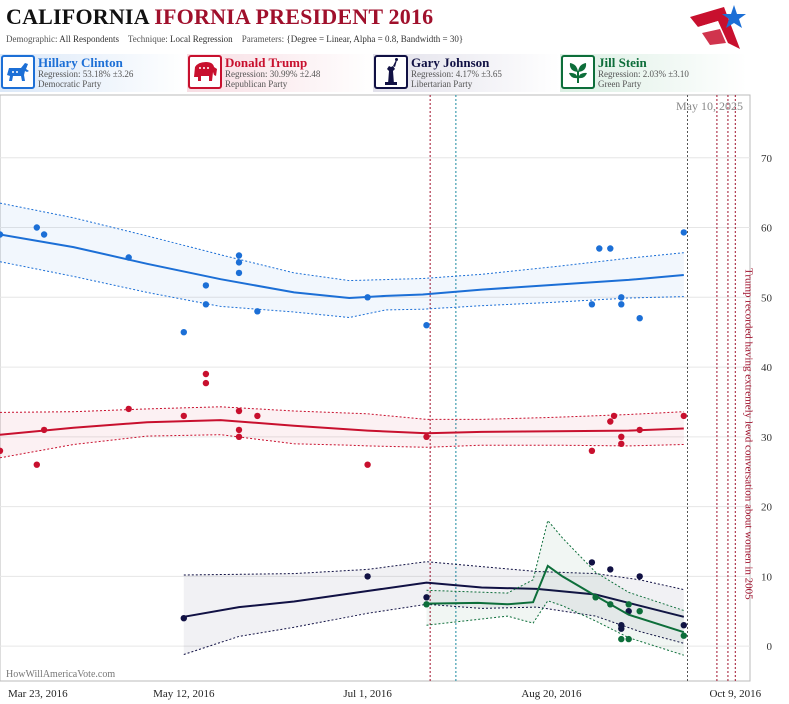 The image size is (789, 704). I want to click on candidate-name: Donald Trump, so click(266, 62).